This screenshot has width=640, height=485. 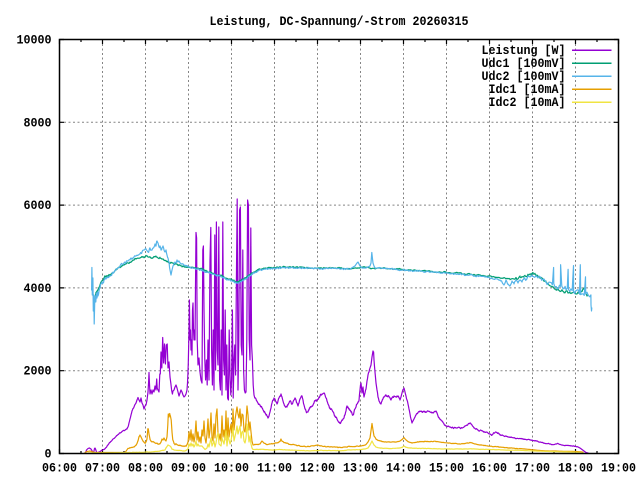 I want to click on svg-text: Udc1 [100mV], so click(x=524, y=63).